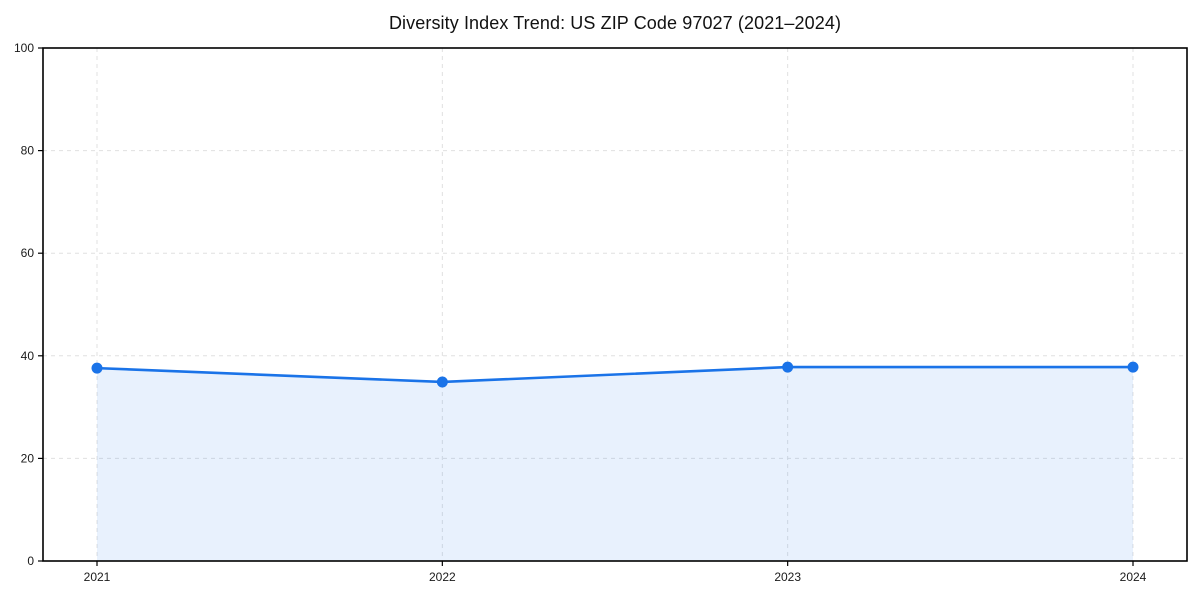  What do you see at coordinates (442, 577) in the screenshot?
I see `x-tick-label: 2022` at bounding box center [442, 577].